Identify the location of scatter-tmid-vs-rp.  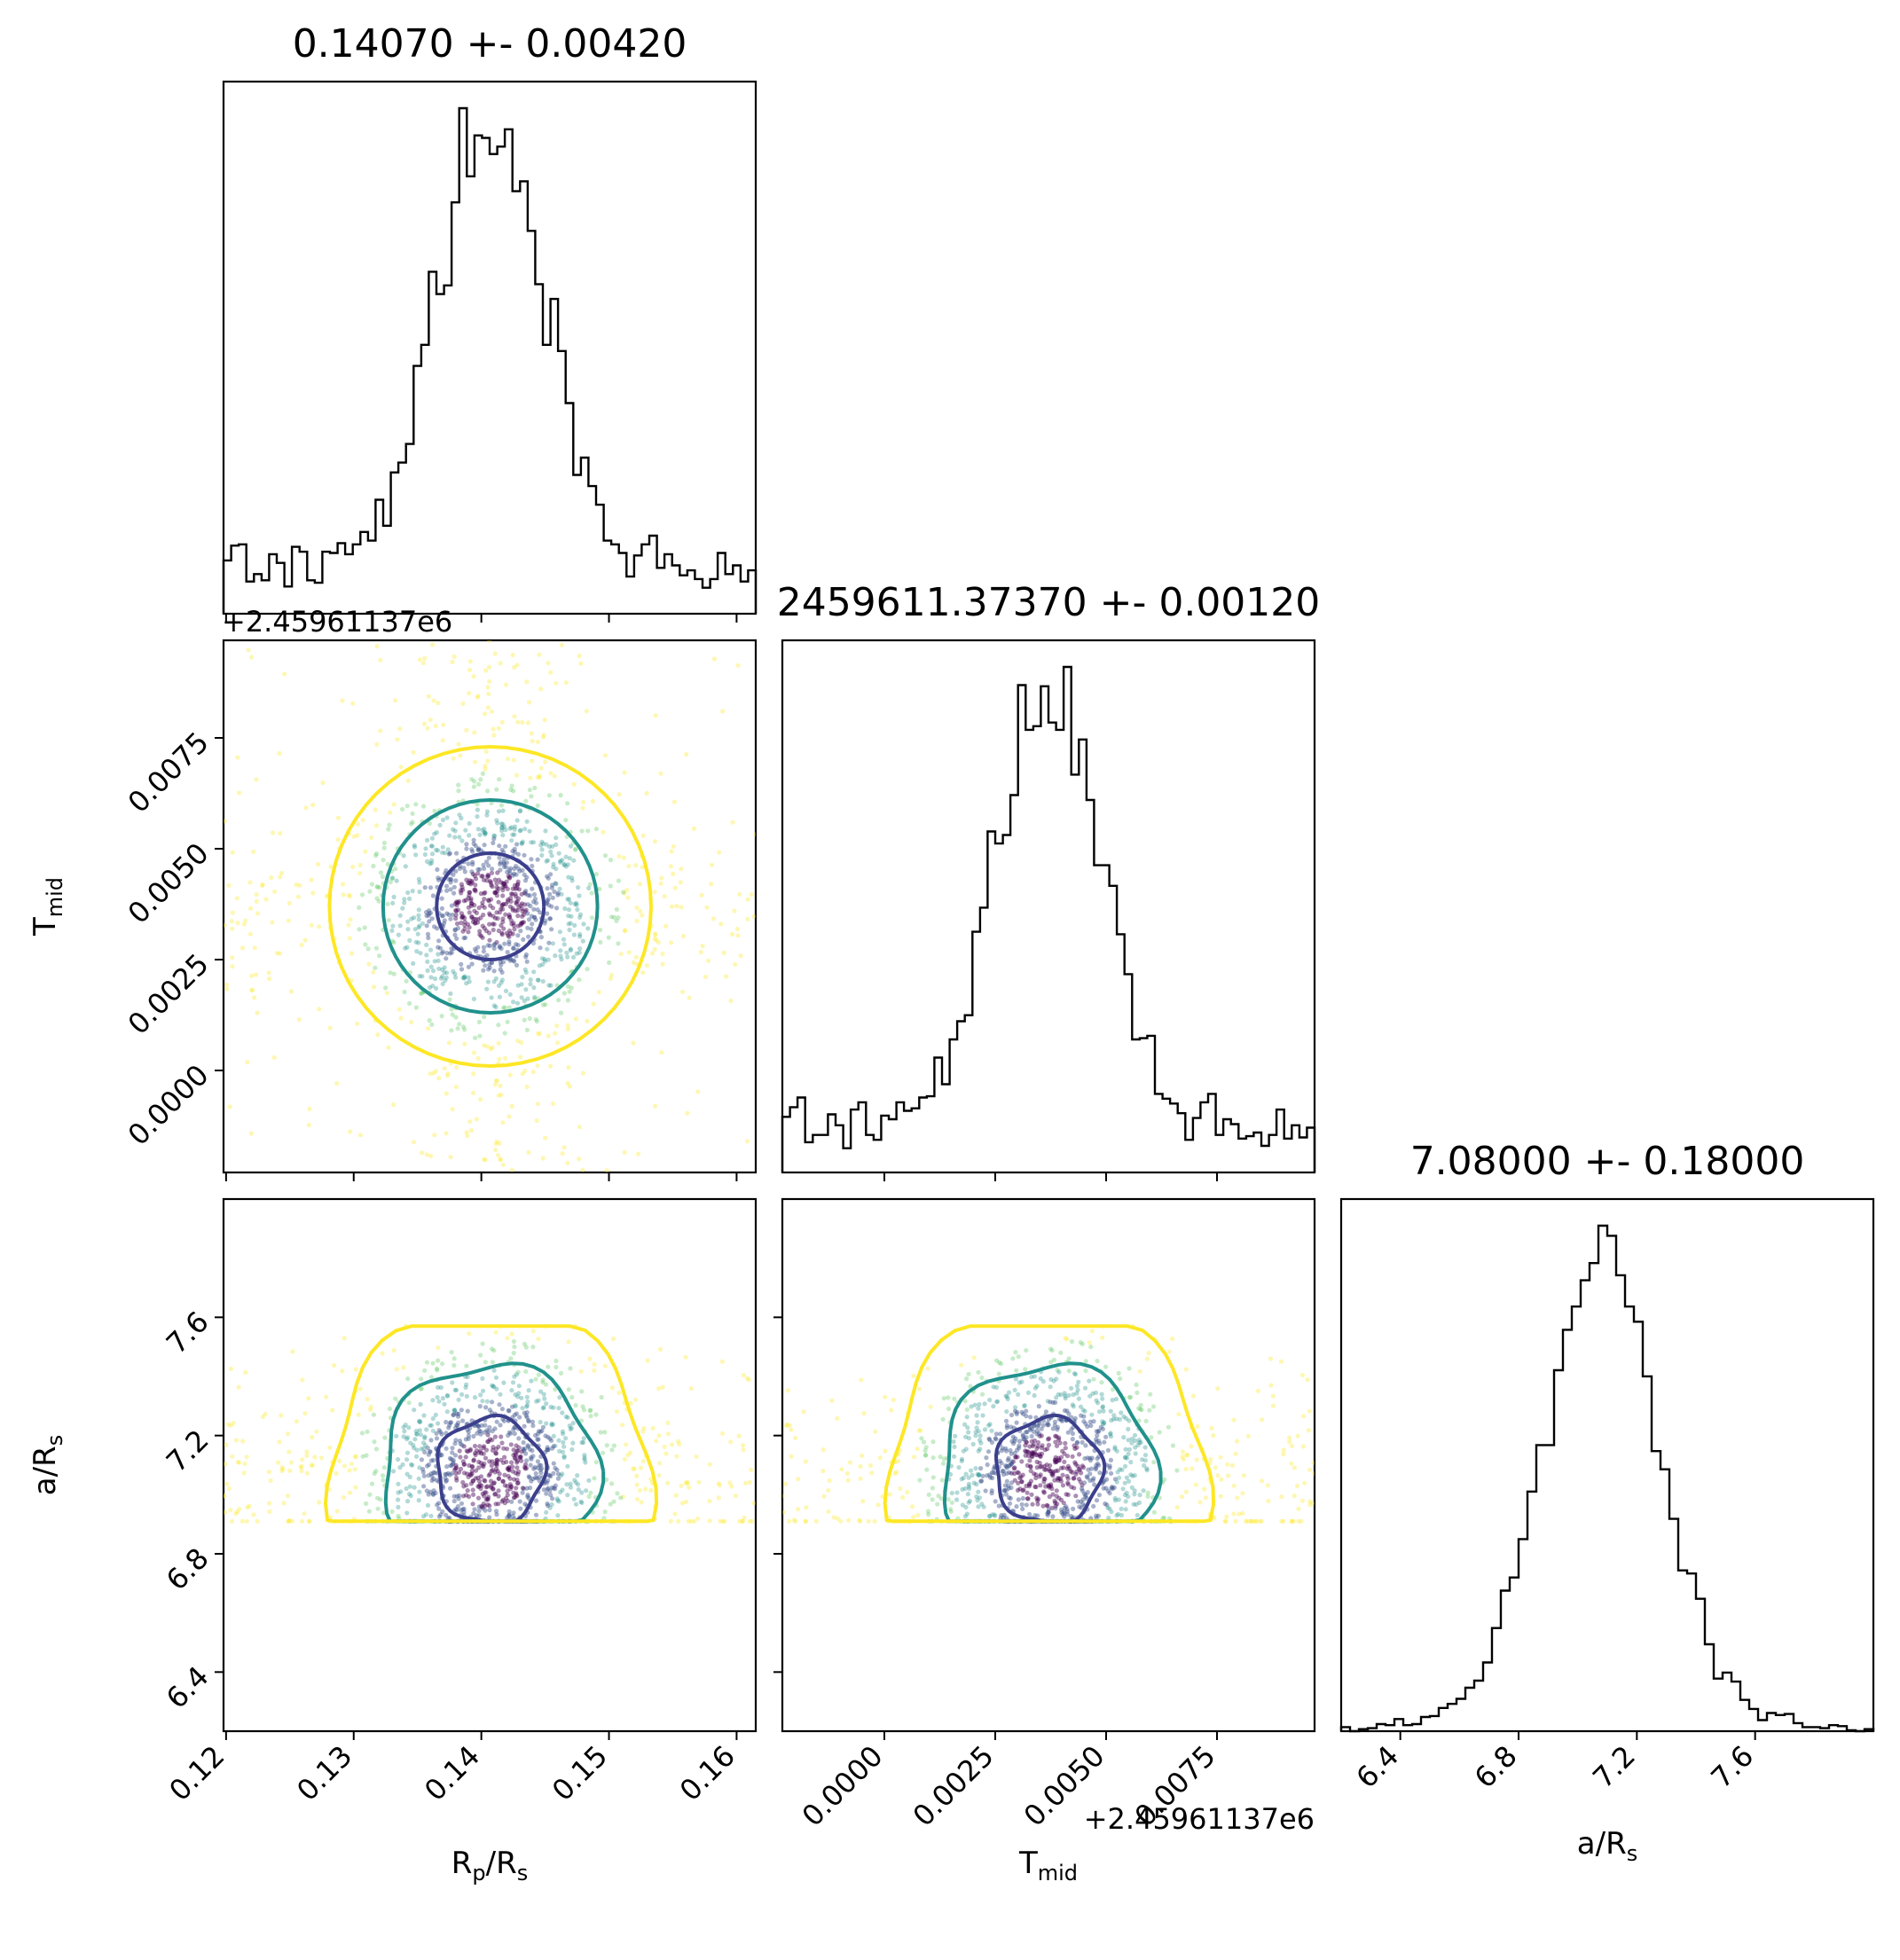
(490, 906).